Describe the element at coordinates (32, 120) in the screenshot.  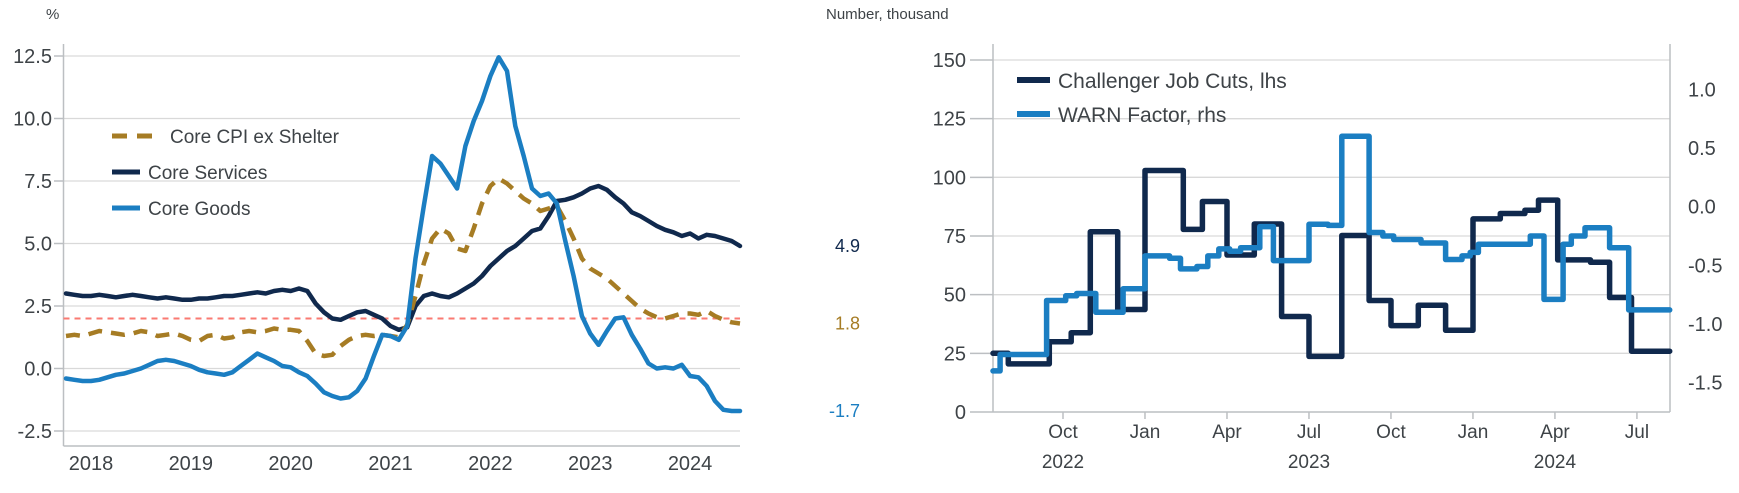
I see `y-axis-tick-label: 10.0` at that location.